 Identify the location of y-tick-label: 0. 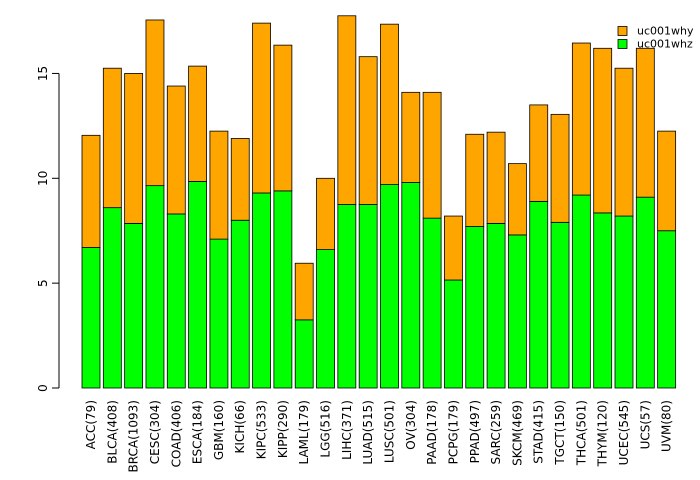
(43, 388).